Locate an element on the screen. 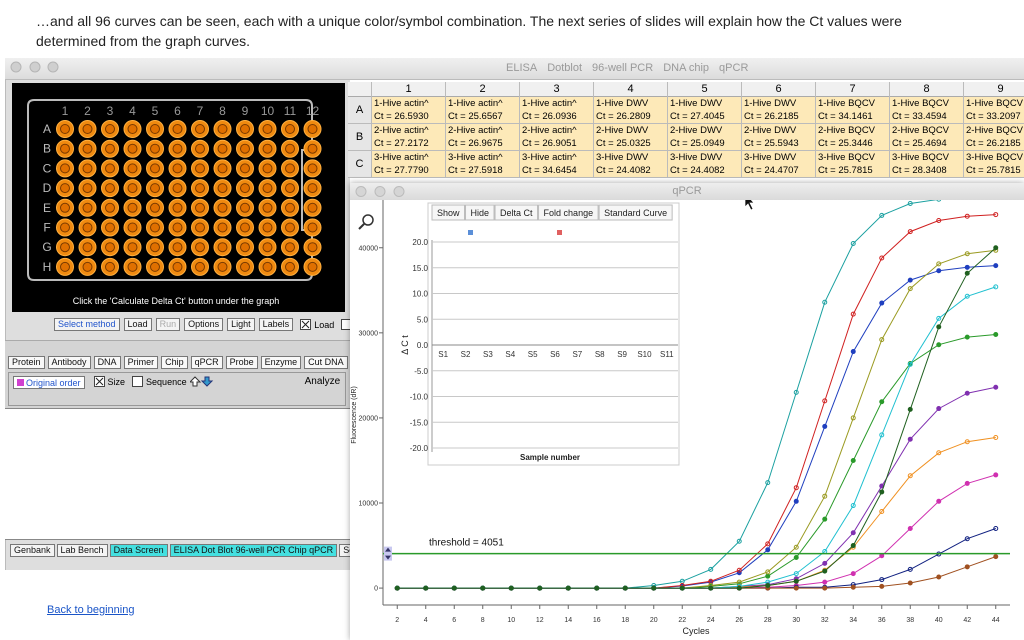  x-tick-label: 36 is located at coordinates (882, 620).